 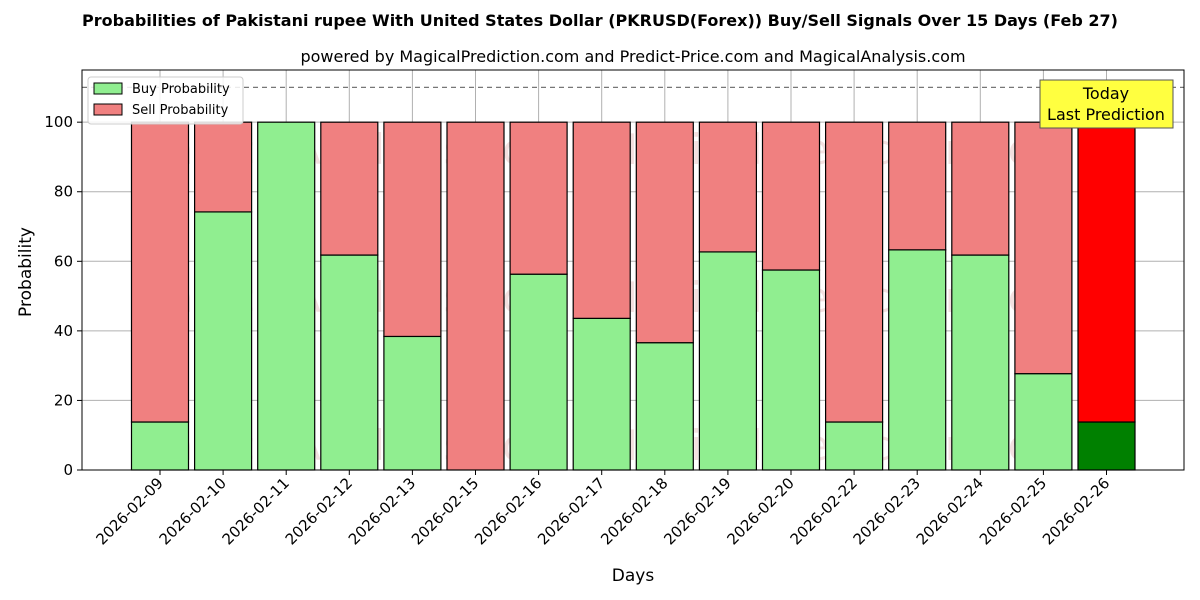 I want to click on x-tick-label: 2026-02-10, so click(x=193, y=511).